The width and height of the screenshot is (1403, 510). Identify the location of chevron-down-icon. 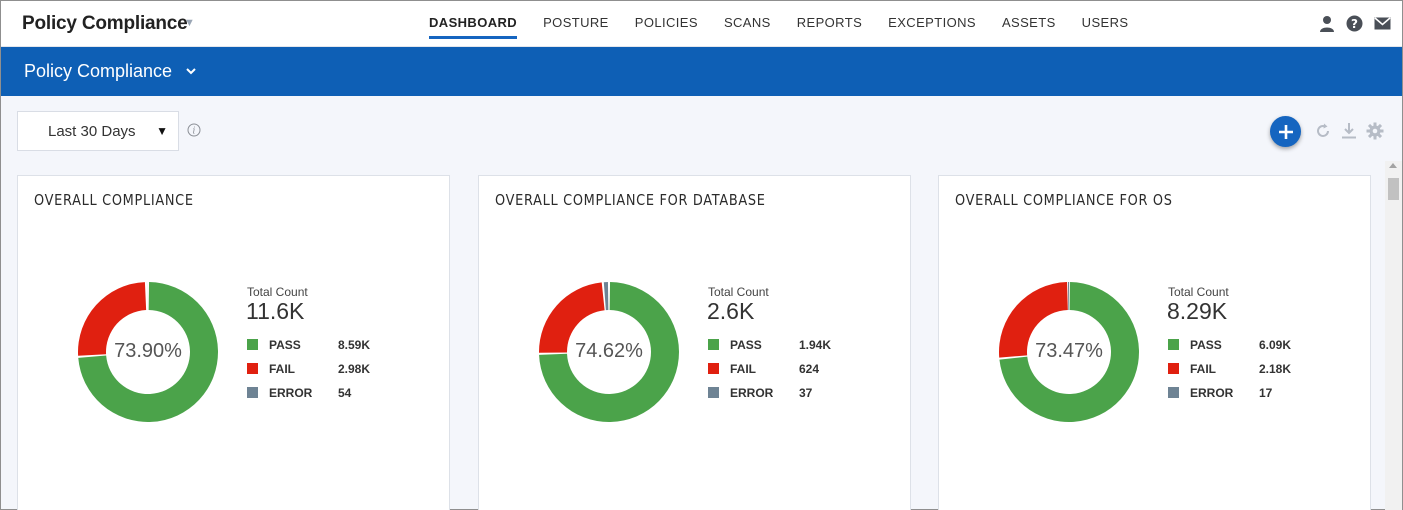
(191, 71).